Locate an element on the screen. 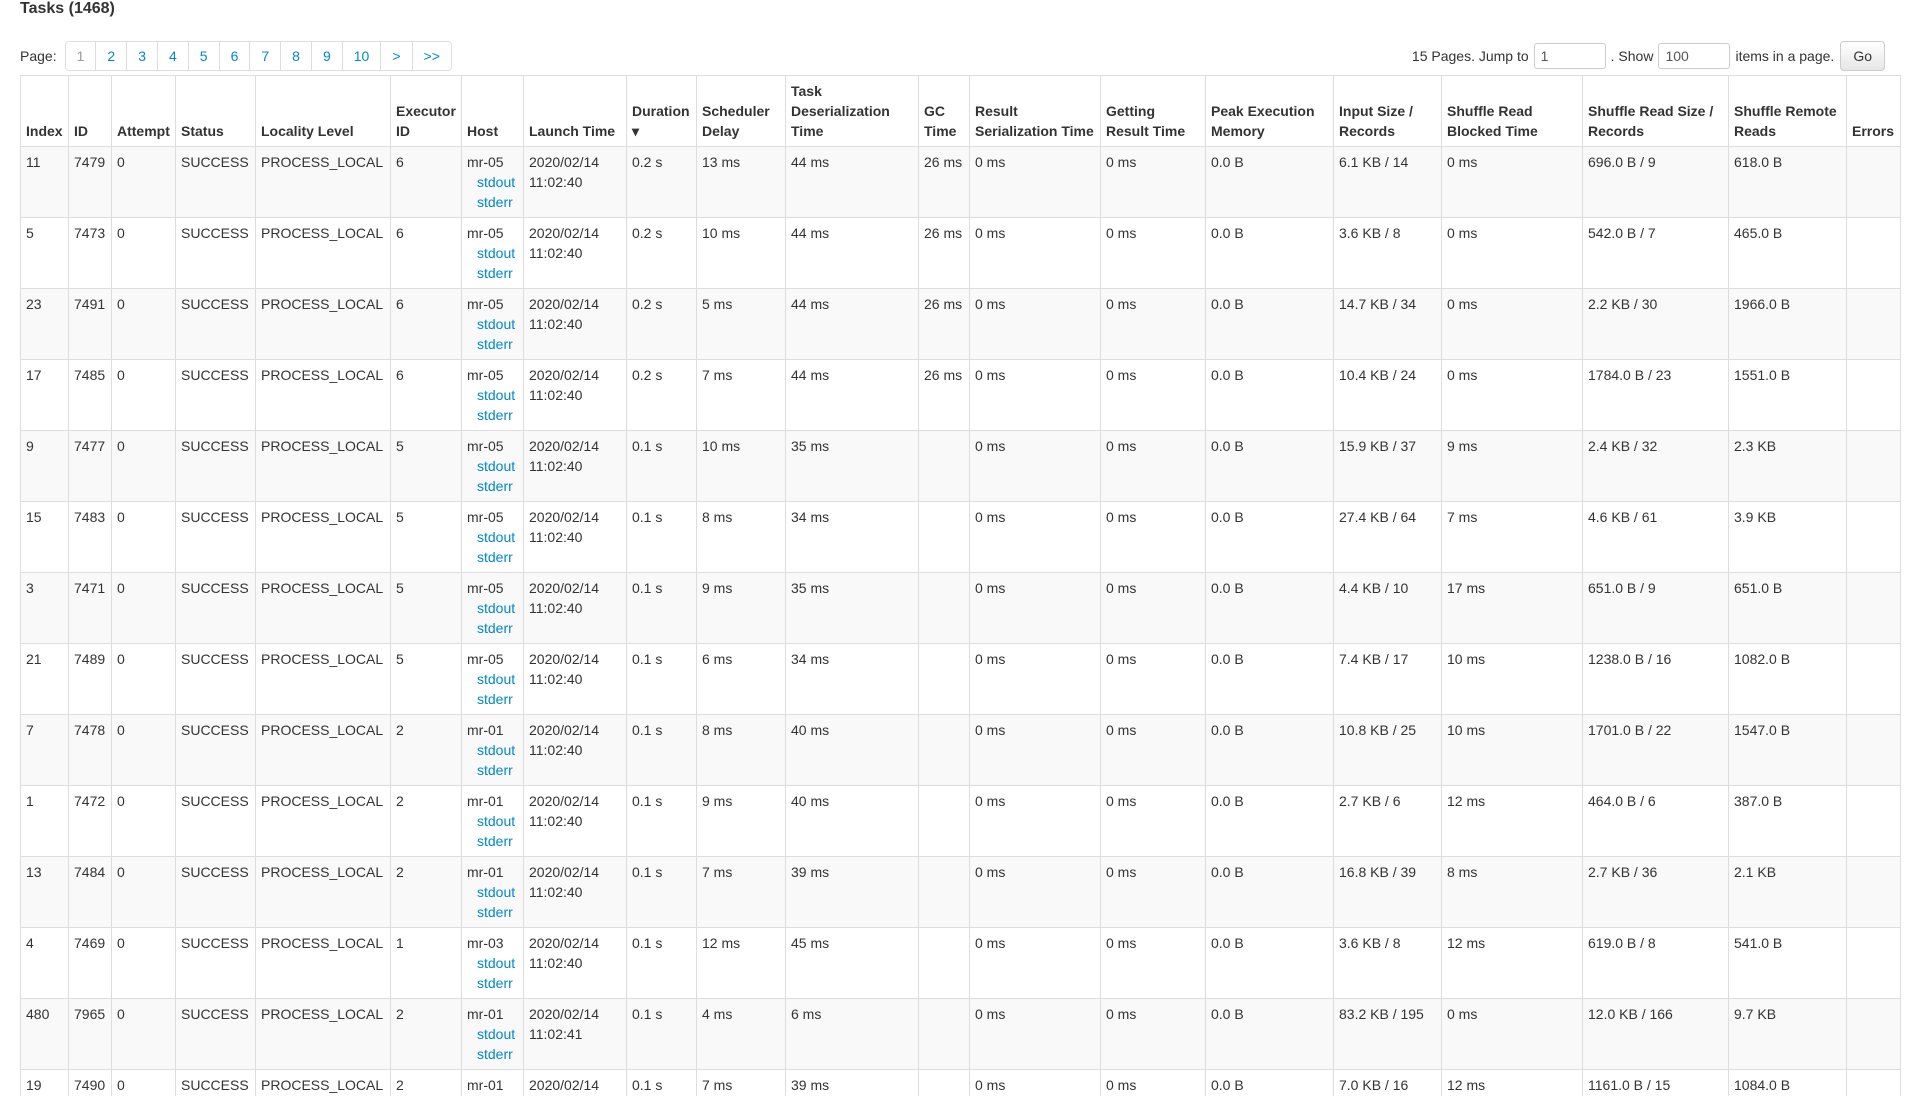 Image resolution: width=1905 pixels, height=1096 pixels. column-header-locality-level: Locality Level is located at coordinates (323, 111).